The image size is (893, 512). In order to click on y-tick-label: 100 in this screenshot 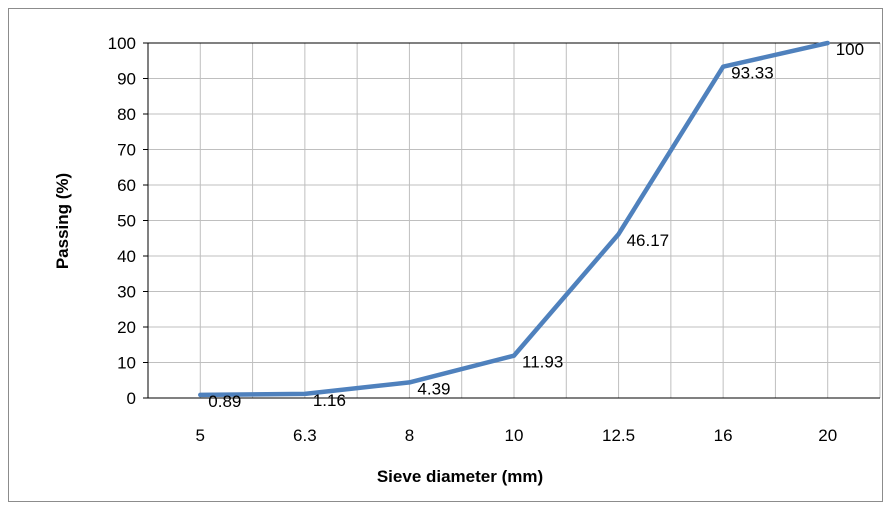, I will do `click(122, 43)`.